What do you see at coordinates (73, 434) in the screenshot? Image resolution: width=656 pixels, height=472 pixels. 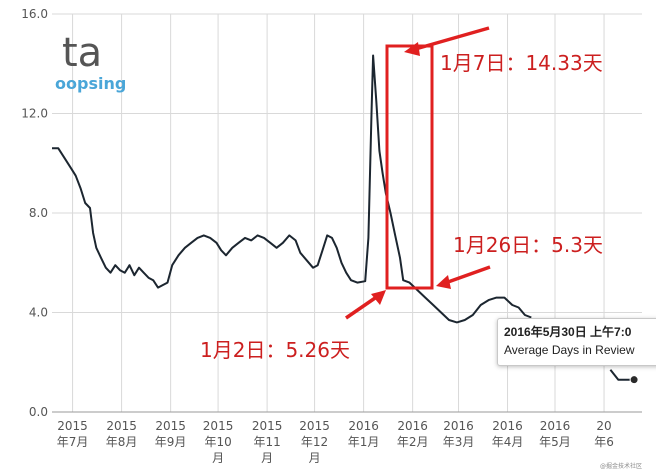 I see `x-tick-label: 2015 年7月` at bounding box center [73, 434].